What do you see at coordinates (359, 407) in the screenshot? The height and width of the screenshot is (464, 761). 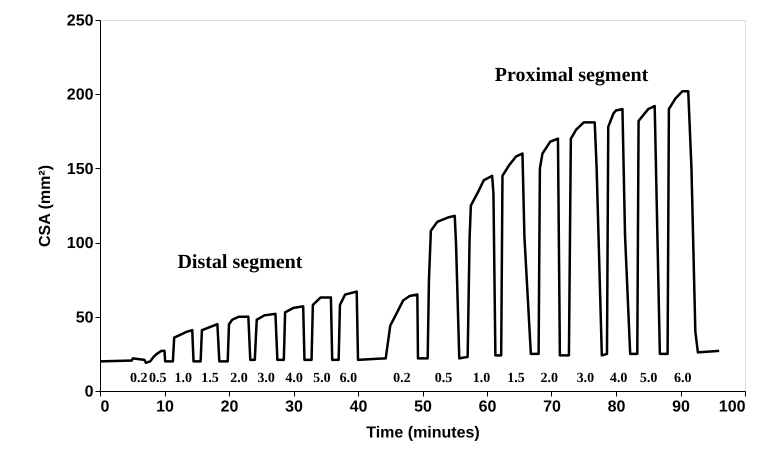 I see `x-tick-label: 40` at bounding box center [359, 407].